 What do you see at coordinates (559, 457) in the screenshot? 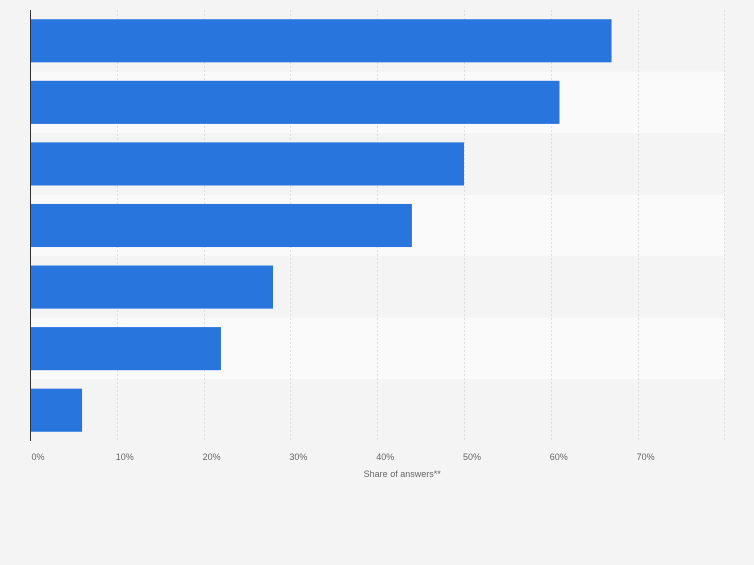
I see `x-tick-label: 60%` at bounding box center [559, 457].